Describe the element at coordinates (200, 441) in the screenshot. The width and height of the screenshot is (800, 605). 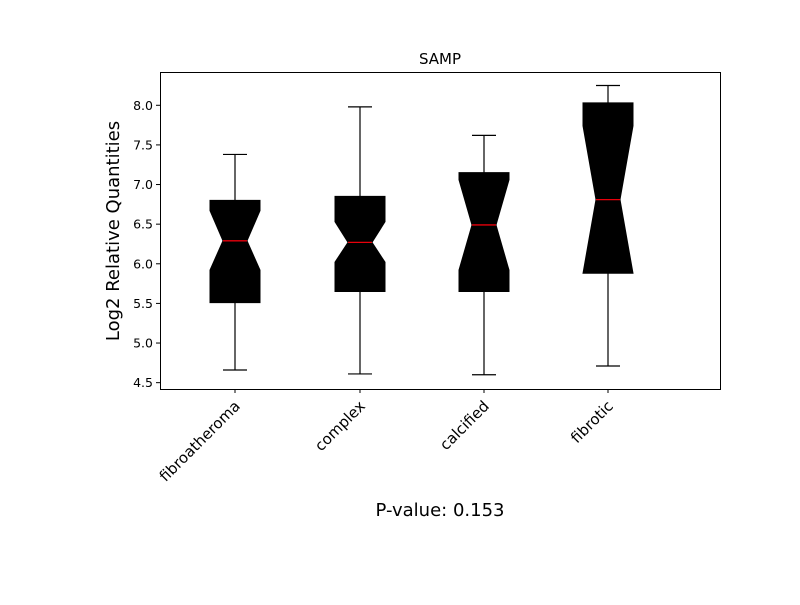
I see `x-tick-label: fibroatheroma` at that location.